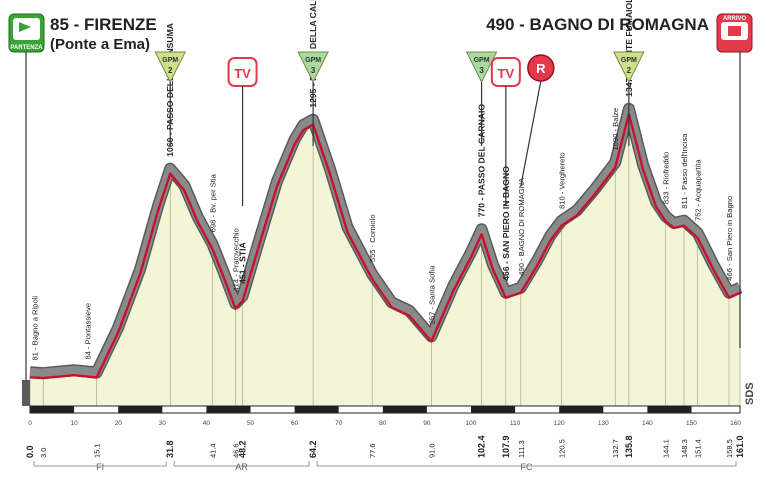 The height and width of the screenshot is (497, 768). Describe the element at coordinates (691, 423) in the screenshot. I see `x-tick-label: 150` at that location.